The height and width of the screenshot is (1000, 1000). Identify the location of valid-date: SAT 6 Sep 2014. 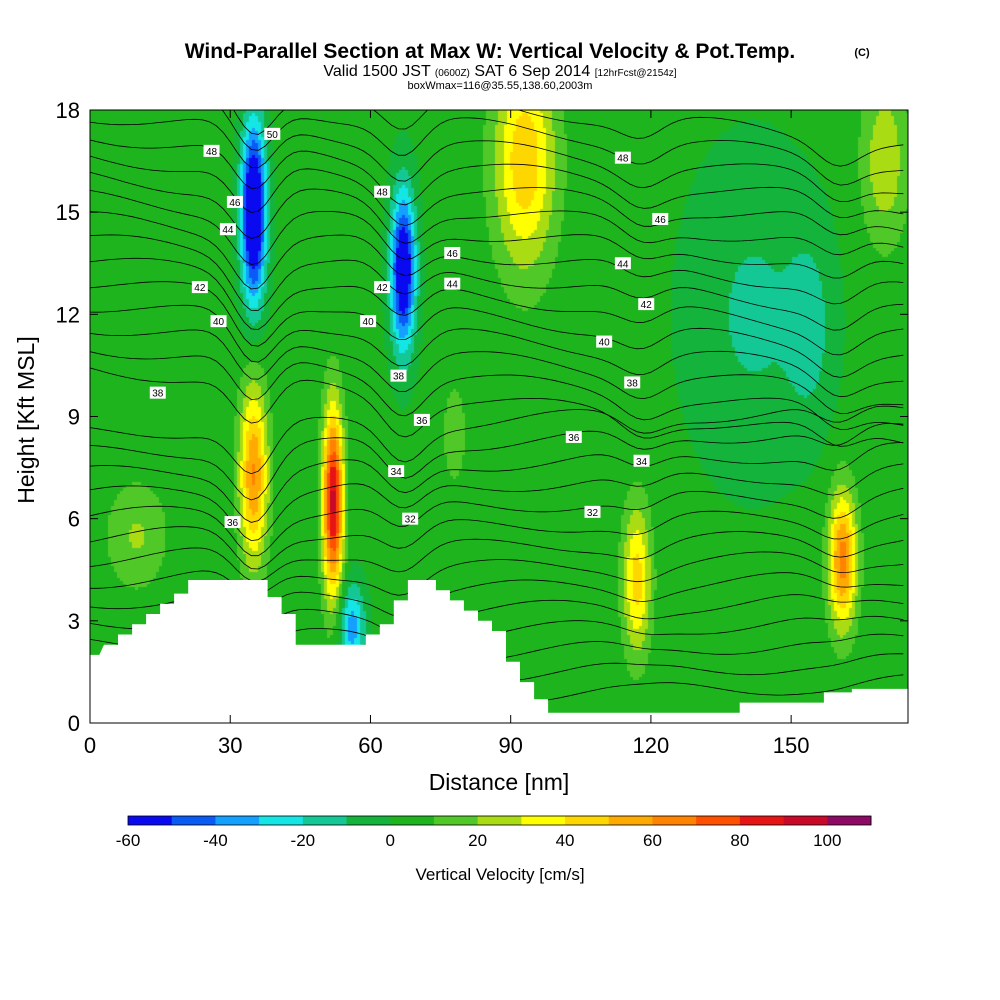
(532, 71).